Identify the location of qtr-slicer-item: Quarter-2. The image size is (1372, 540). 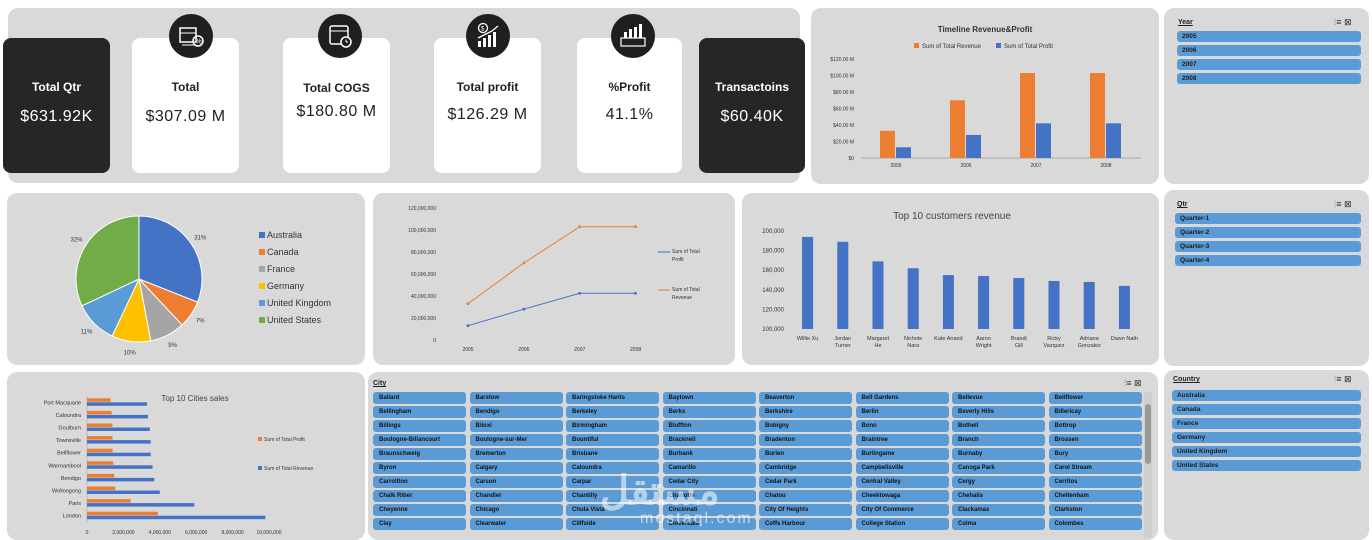
(1268, 232).